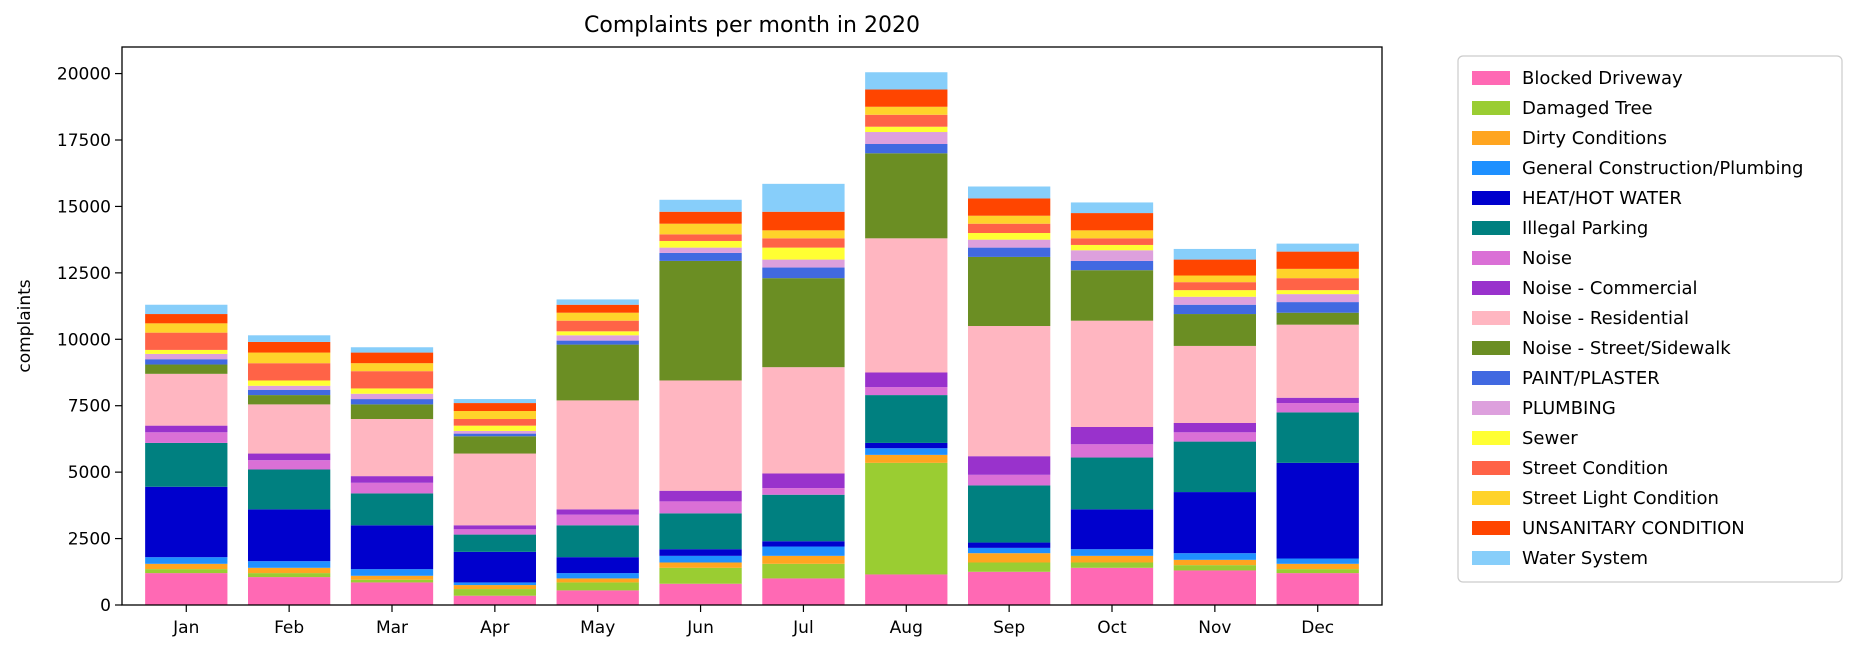 Image resolution: width=1860 pixels, height=660 pixels. Describe the element at coordinates (1591, 378) in the screenshot. I see `legend-label: PAINT/PLASTER` at that location.